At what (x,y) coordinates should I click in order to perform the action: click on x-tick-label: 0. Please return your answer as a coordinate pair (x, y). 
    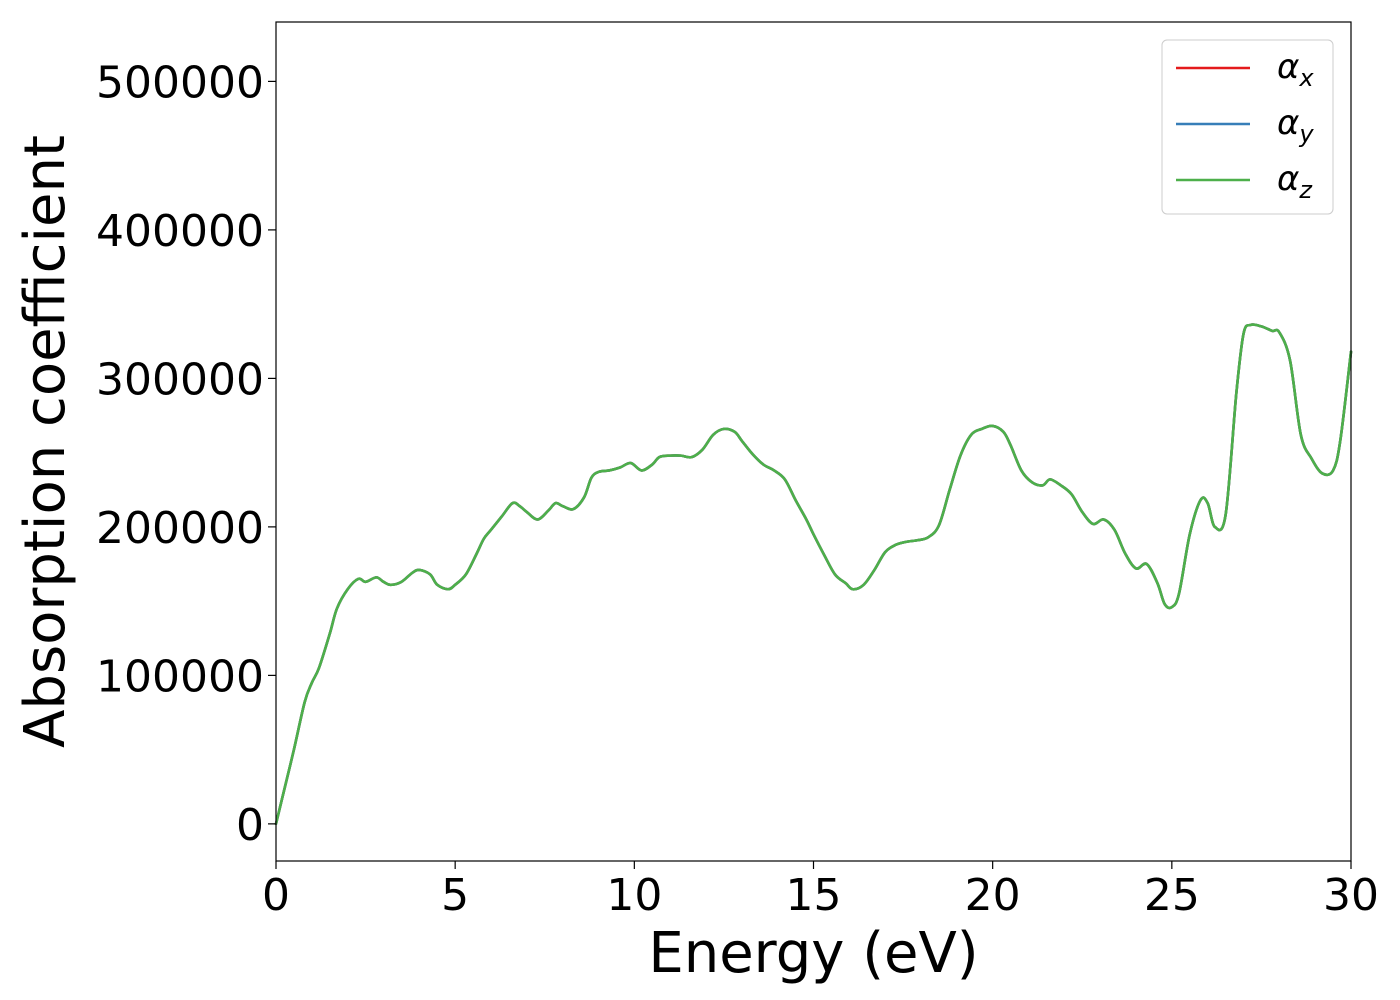
    Looking at the image, I should click on (276, 895).